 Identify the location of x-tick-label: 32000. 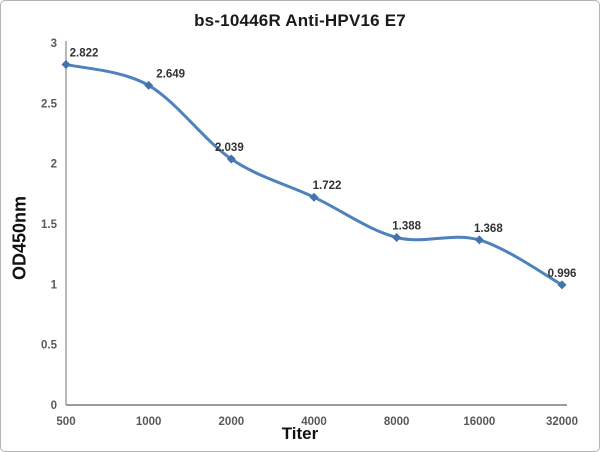
(562, 422).